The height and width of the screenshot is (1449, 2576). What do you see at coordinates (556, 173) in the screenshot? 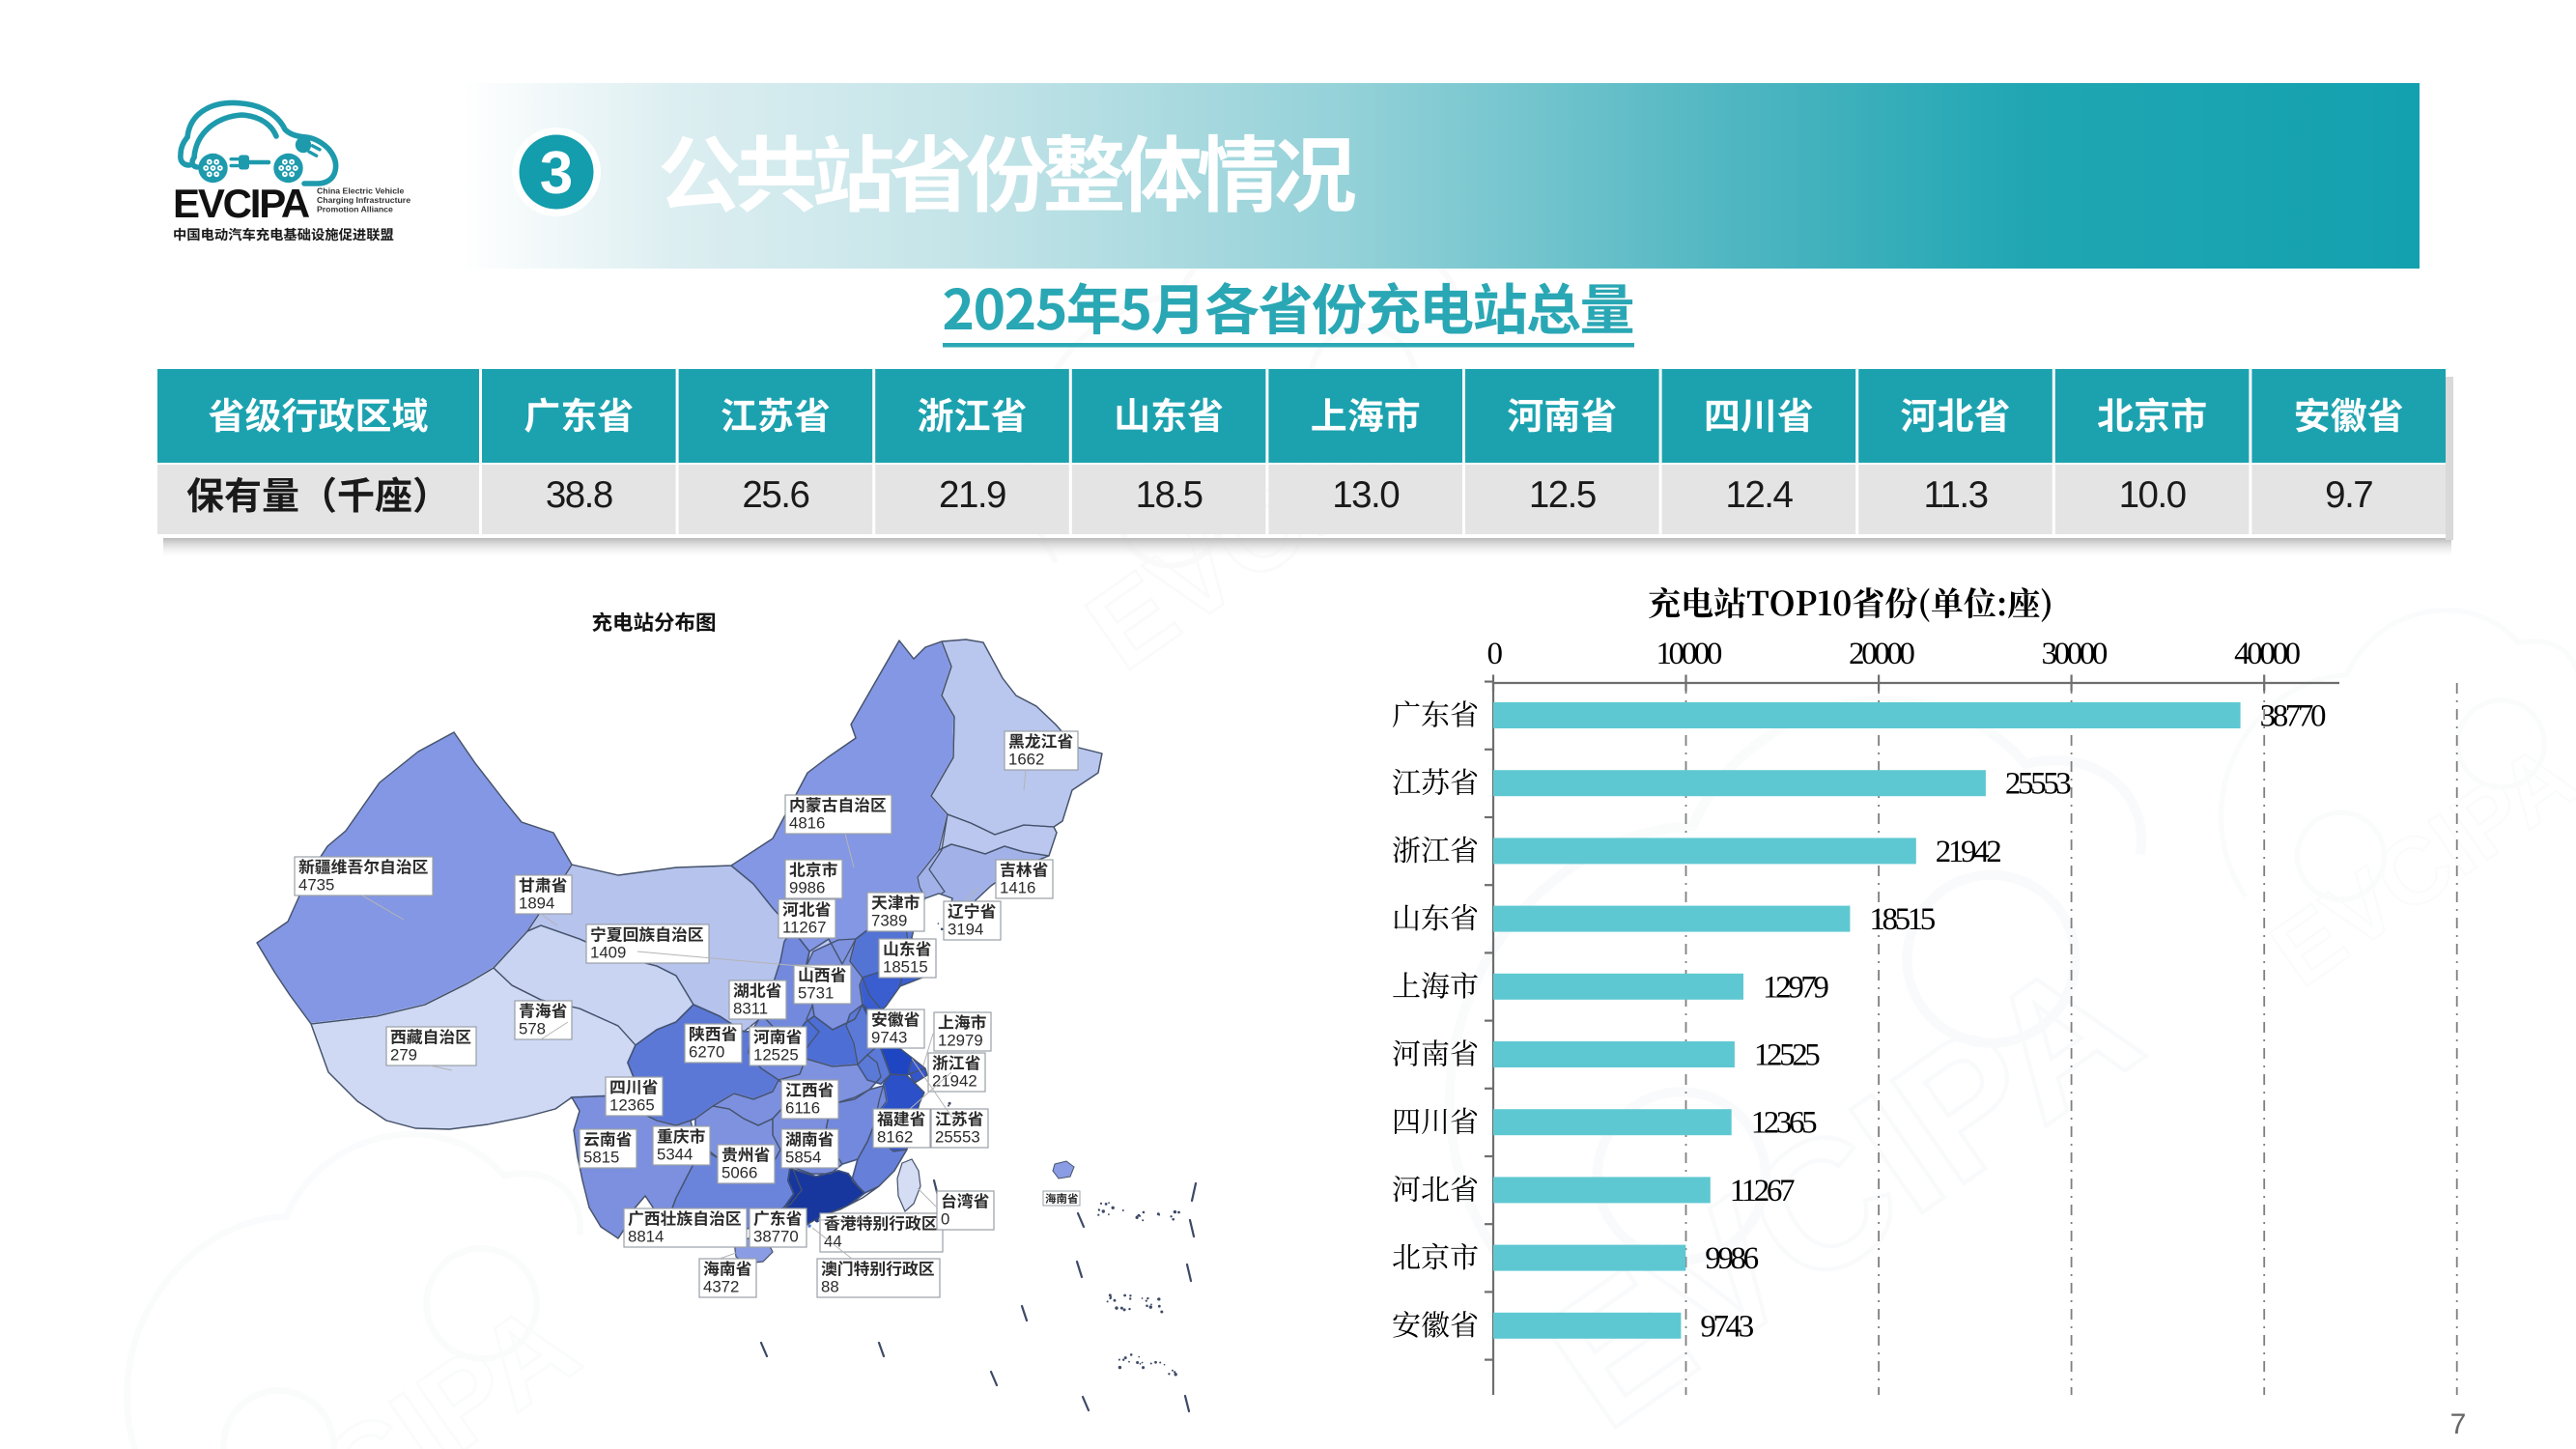
I see `svg-text: 3` at bounding box center [556, 173].